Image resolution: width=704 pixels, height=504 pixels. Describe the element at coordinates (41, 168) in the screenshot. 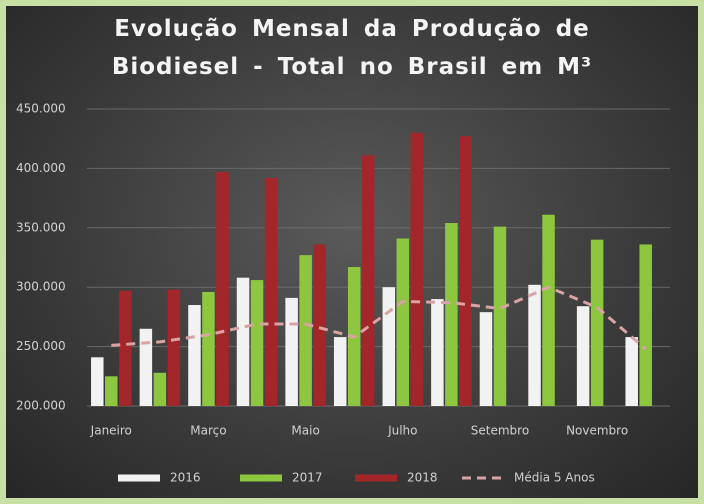

I see `y-tick-label: 400.000` at that location.